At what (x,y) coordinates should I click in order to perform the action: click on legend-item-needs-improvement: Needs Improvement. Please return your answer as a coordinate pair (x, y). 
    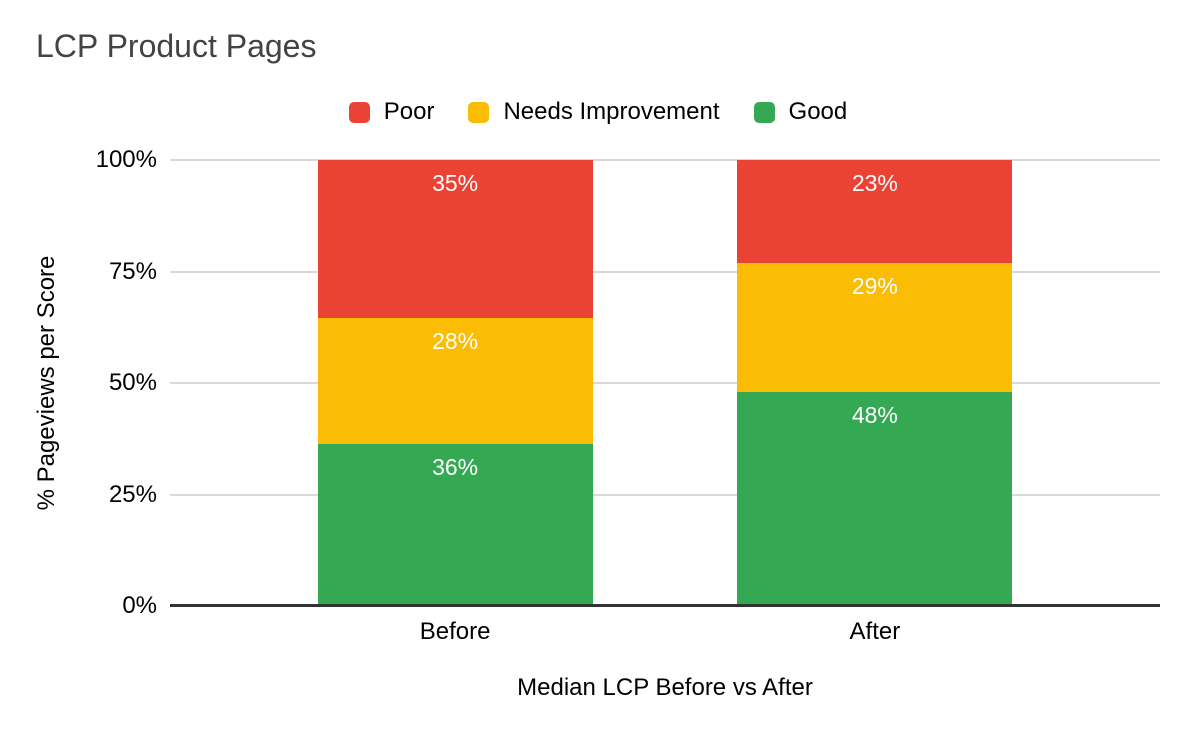
    Looking at the image, I should click on (594, 112).